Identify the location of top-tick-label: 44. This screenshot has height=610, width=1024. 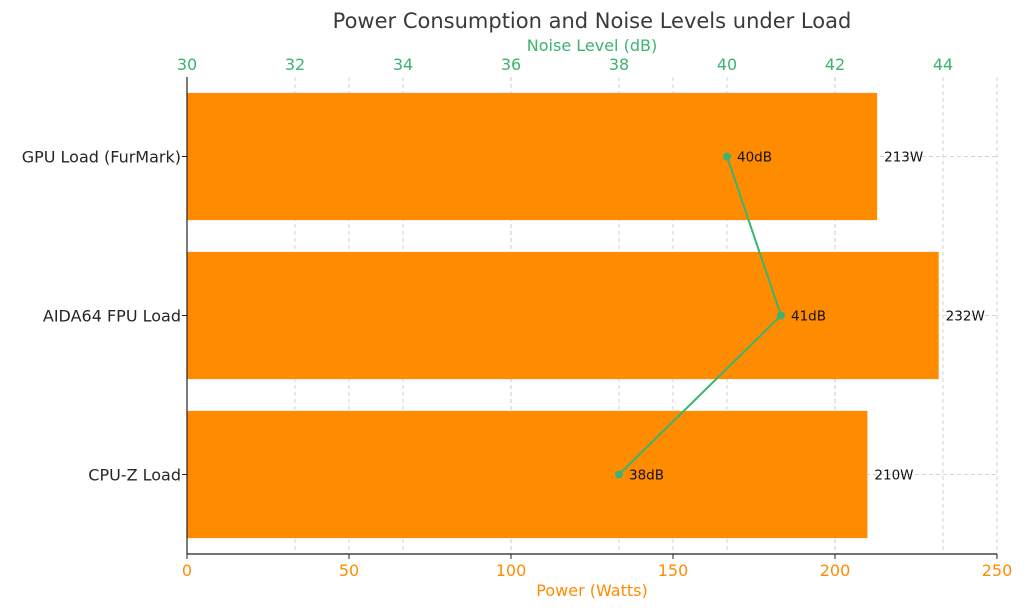
(943, 64).